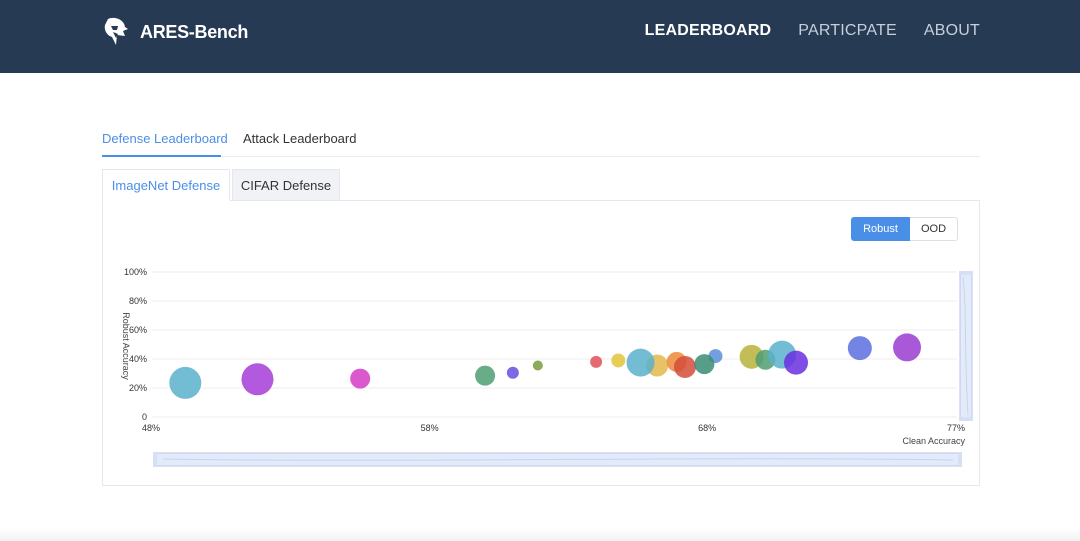 This screenshot has width=1080, height=541. I want to click on y-tick-label: 40%, so click(138, 359).